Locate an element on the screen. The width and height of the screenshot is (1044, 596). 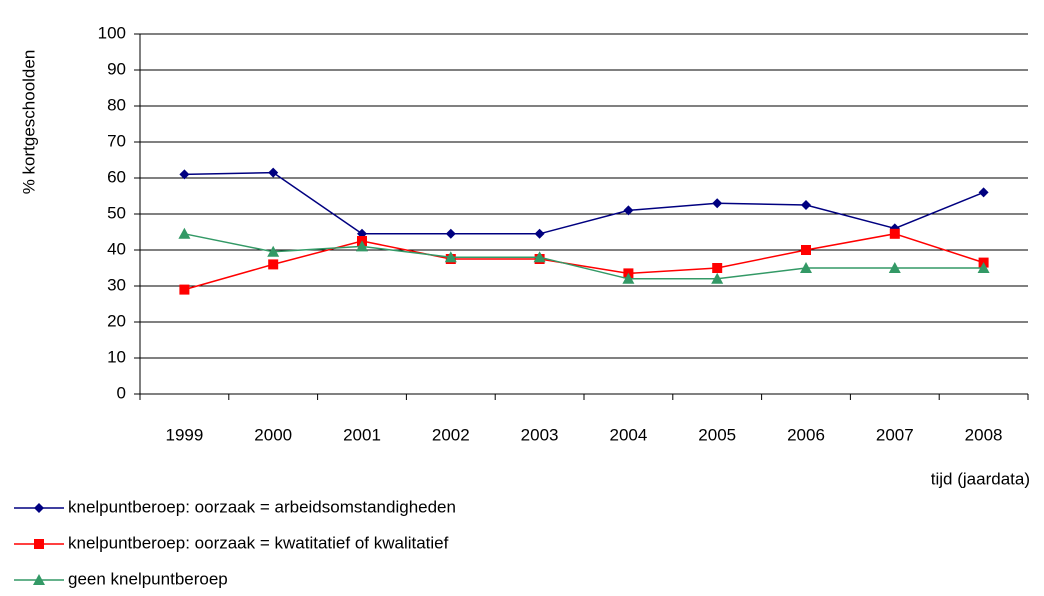
x-tick-label: 2003 is located at coordinates (540, 434).